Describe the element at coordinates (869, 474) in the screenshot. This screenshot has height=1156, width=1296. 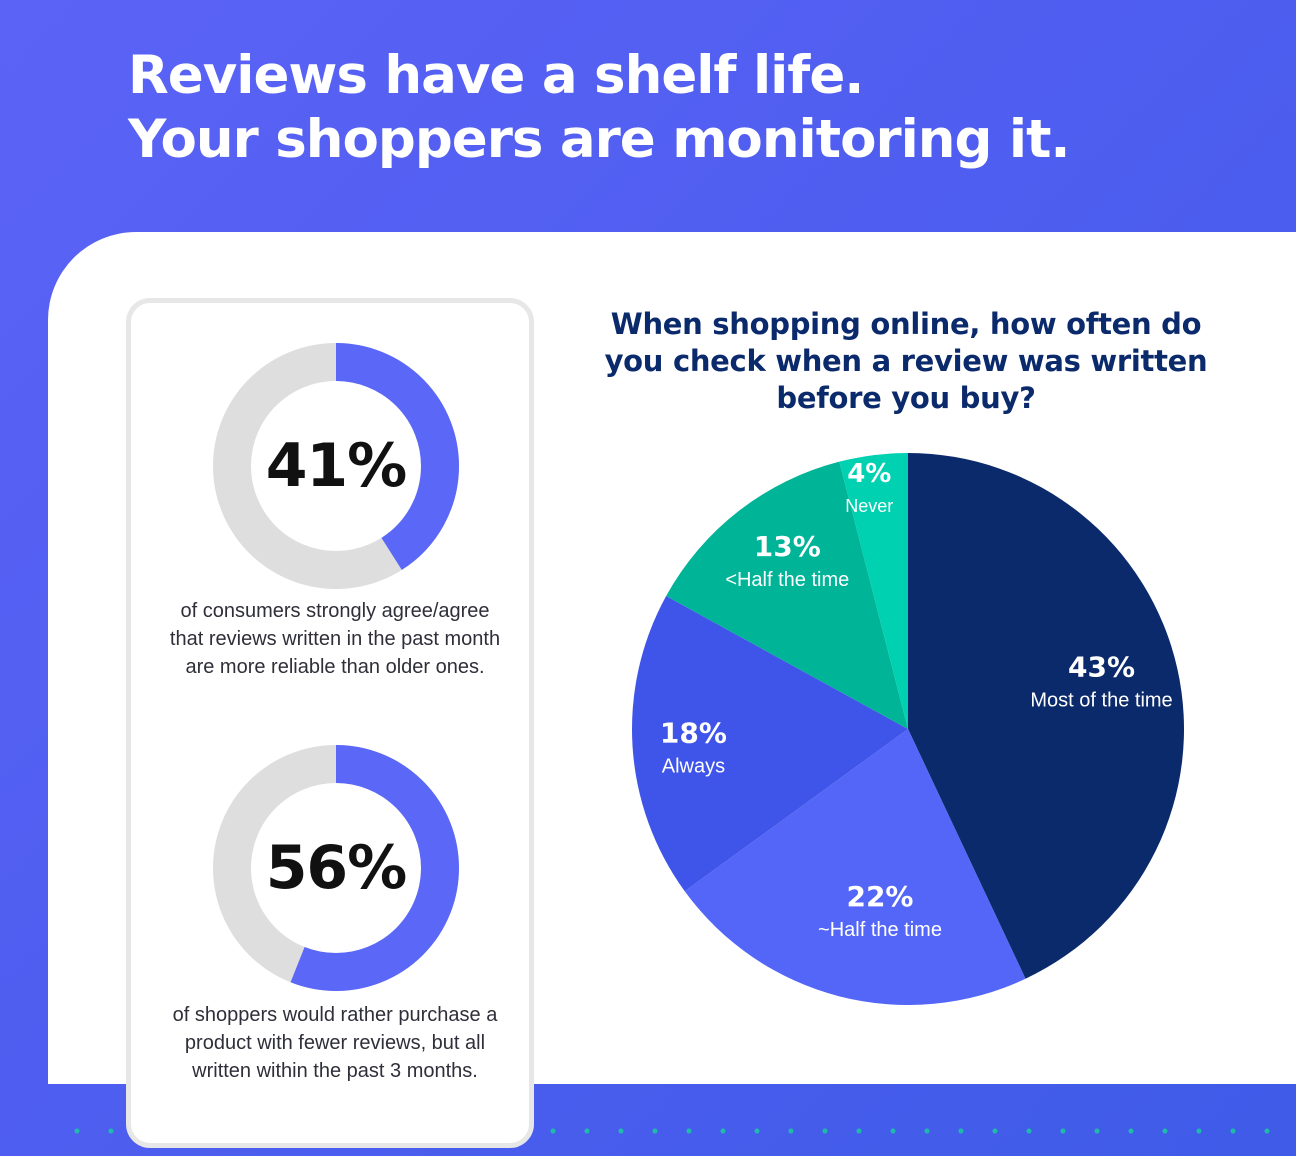
I see `pie-value-label: 4%` at that location.